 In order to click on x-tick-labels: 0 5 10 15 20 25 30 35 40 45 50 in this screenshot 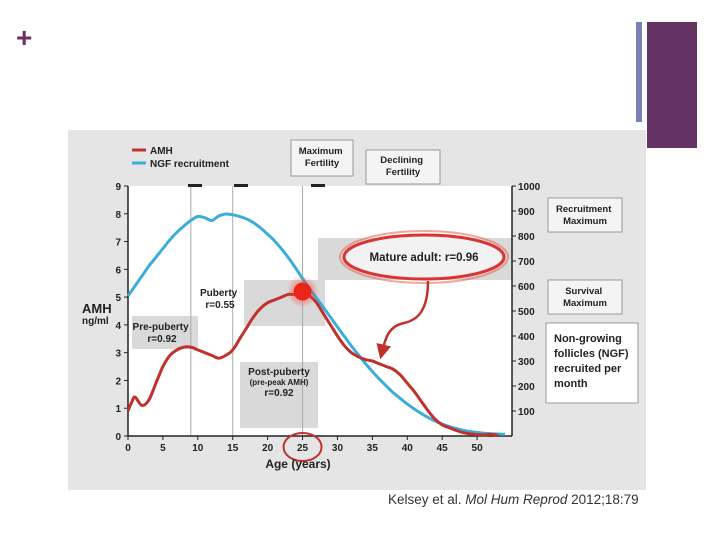, I will do `click(304, 445)`.